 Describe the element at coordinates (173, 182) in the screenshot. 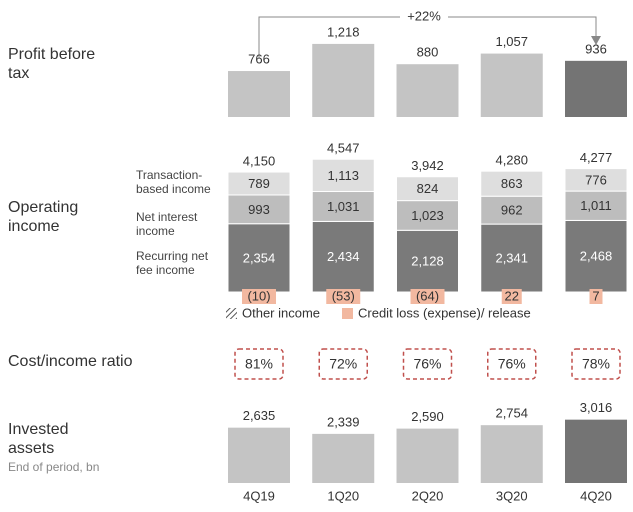

I see `series-label: Transaction-based income` at that location.